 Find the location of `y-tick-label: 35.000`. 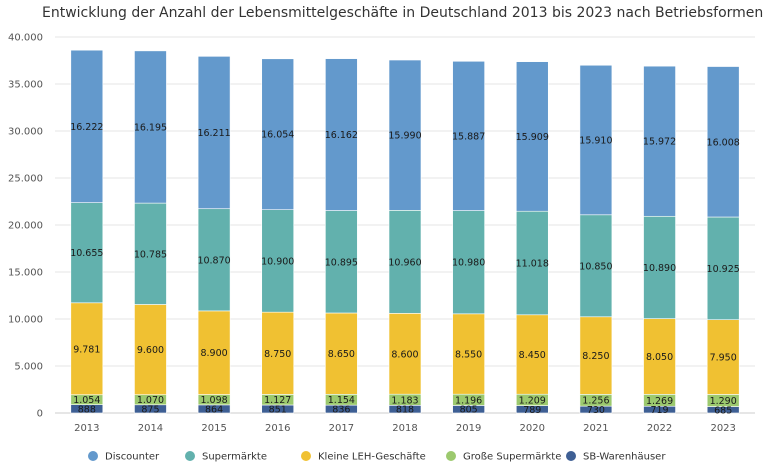

y-tick-label: 35.000 is located at coordinates (25, 85).